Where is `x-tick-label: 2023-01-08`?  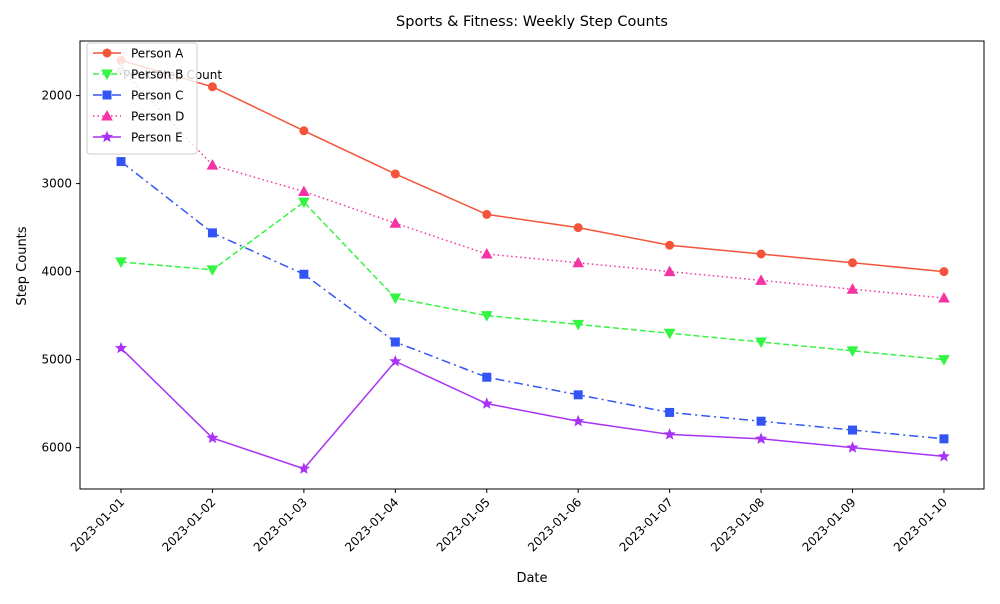
x-tick-label: 2023-01-08 is located at coordinates (737, 524).